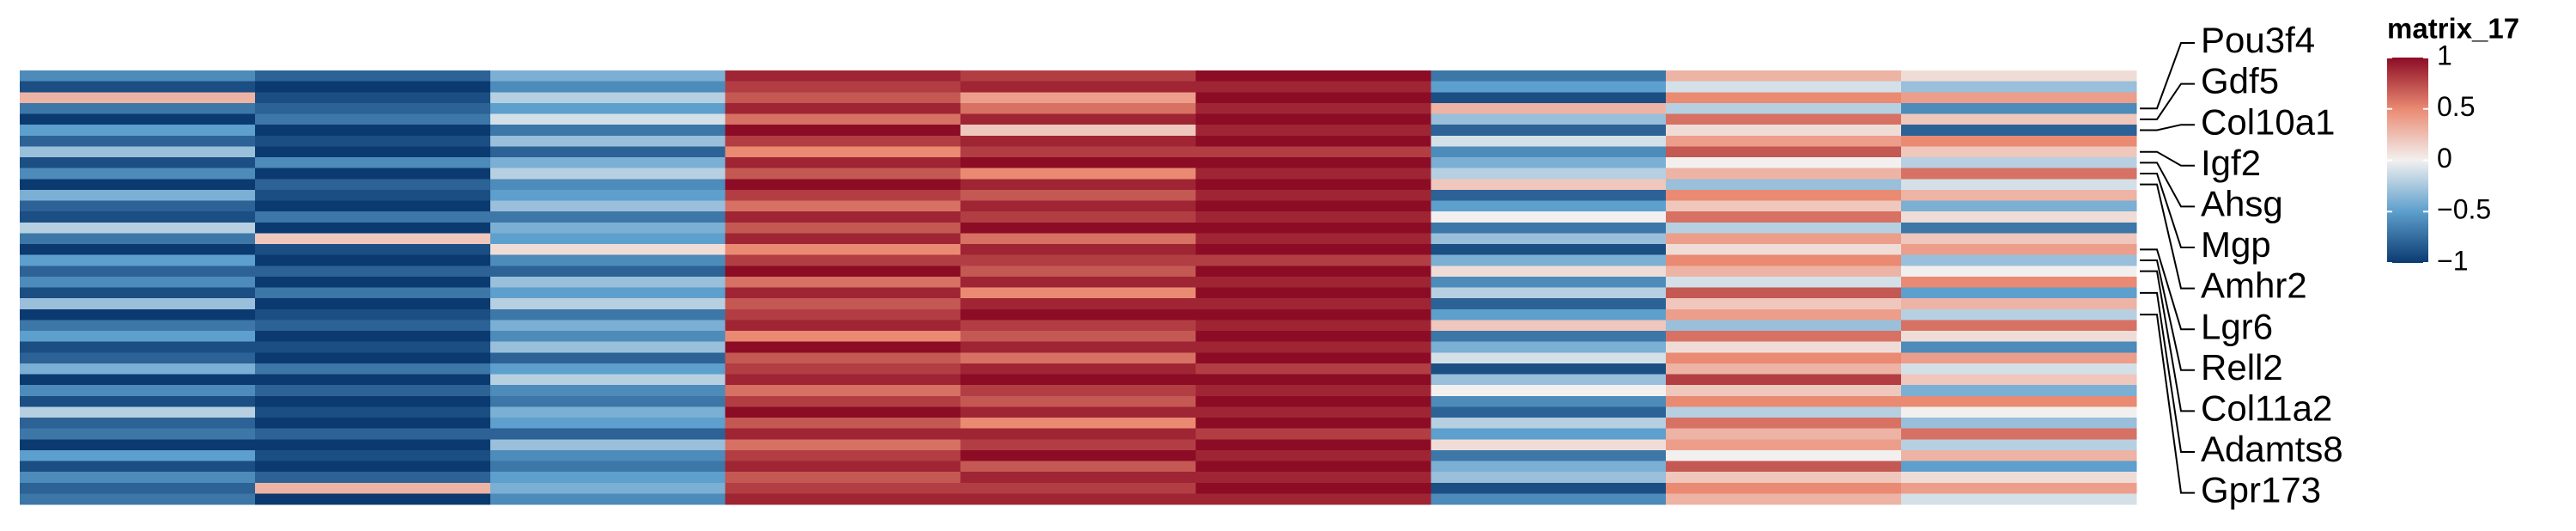 The height and width of the screenshot is (531, 2576). What do you see at coordinates (2444, 158) in the screenshot?
I see `legend-tick-label: 0` at bounding box center [2444, 158].